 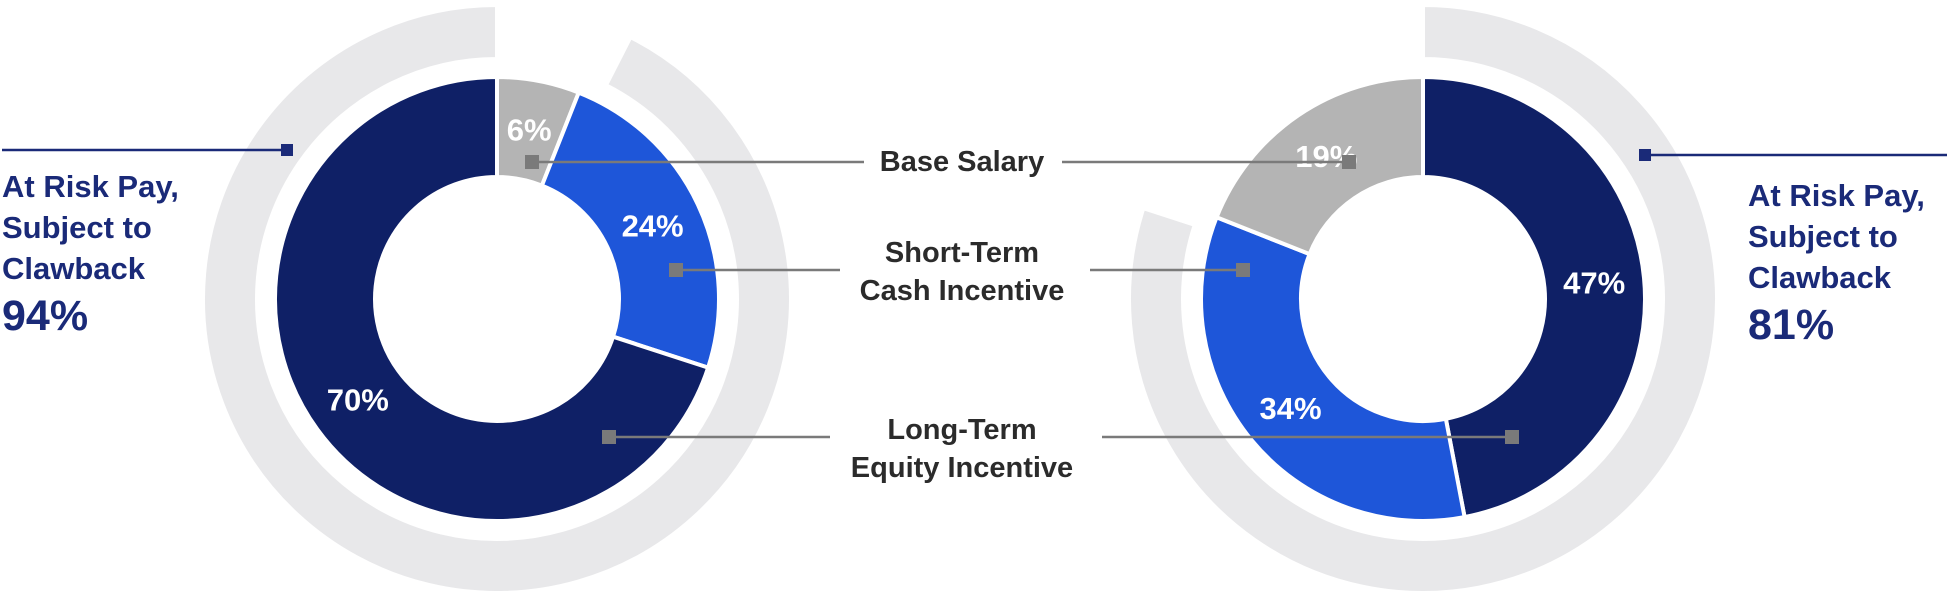 I want to click on legend-line: Base Salary, so click(x=962, y=162).